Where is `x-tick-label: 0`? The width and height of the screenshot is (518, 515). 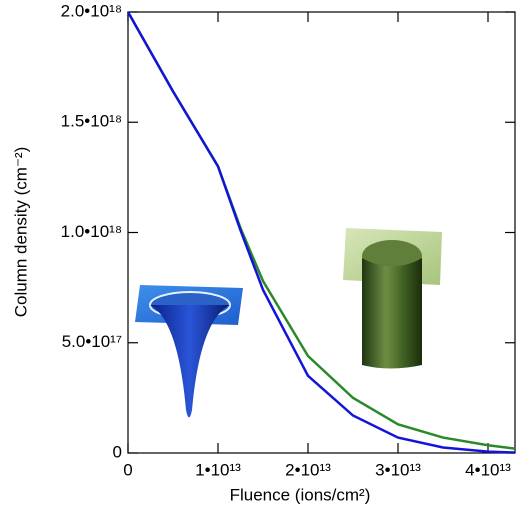 x-tick-label: 0 is located at coordinates (127, 469).